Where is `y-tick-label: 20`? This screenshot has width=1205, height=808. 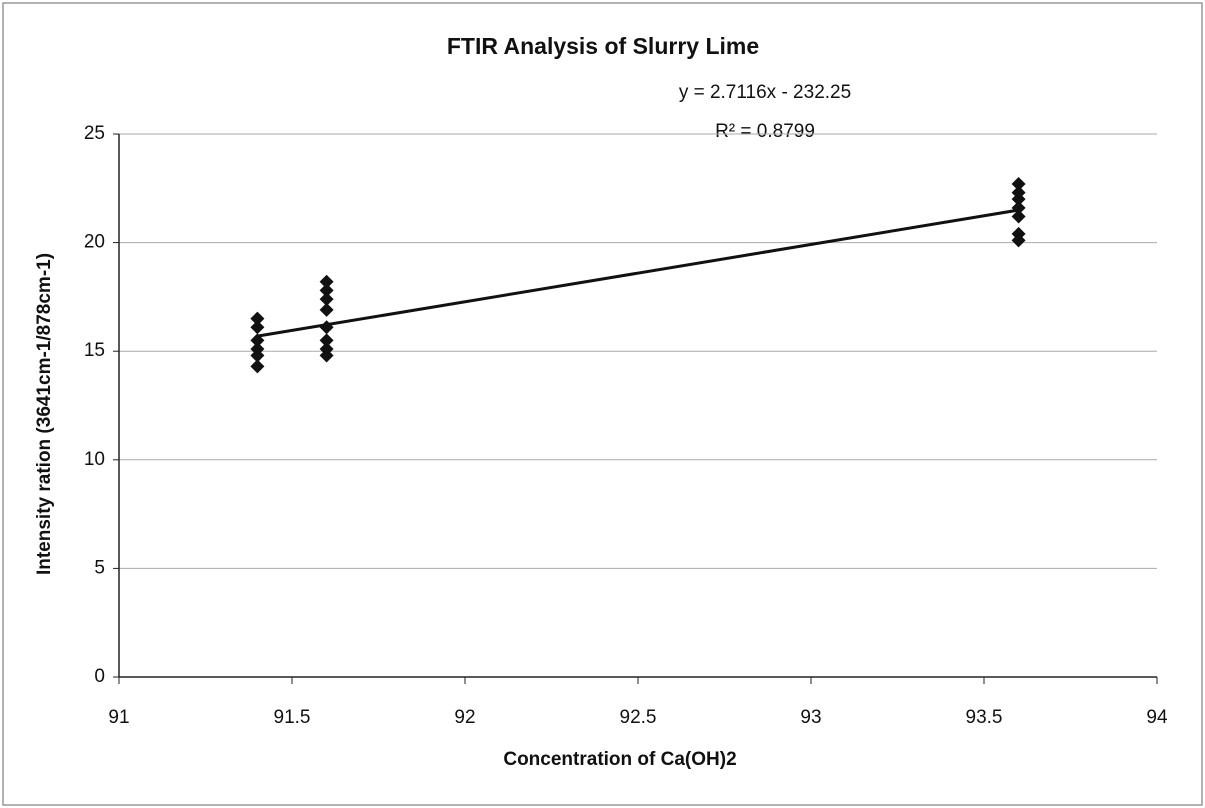
y-tick-label: 20 is located at coordinates (94, 242).